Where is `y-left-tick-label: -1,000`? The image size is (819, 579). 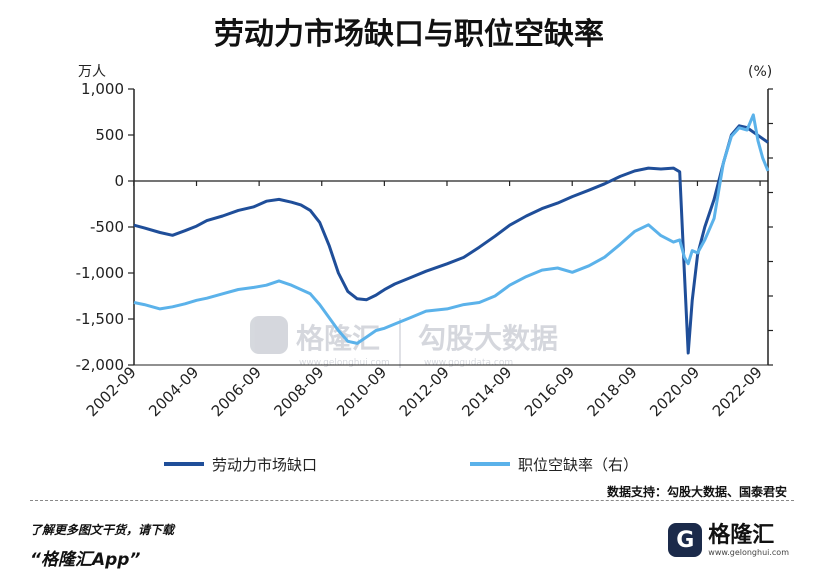
y-left-tick-label: -1,000 is located at coordinates (100, 273).